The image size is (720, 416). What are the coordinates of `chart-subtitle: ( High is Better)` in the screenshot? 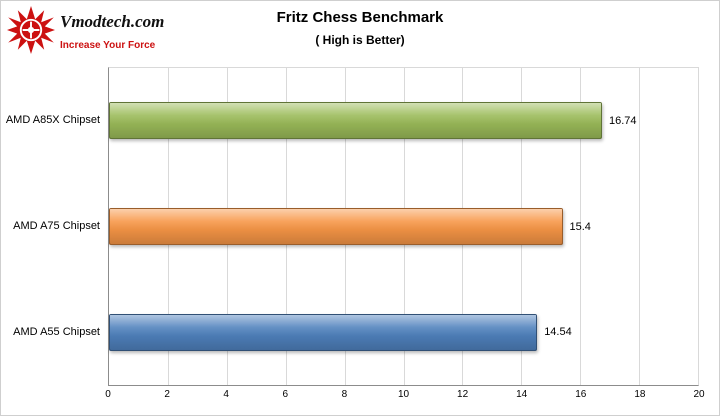 It's located at (360, 40).